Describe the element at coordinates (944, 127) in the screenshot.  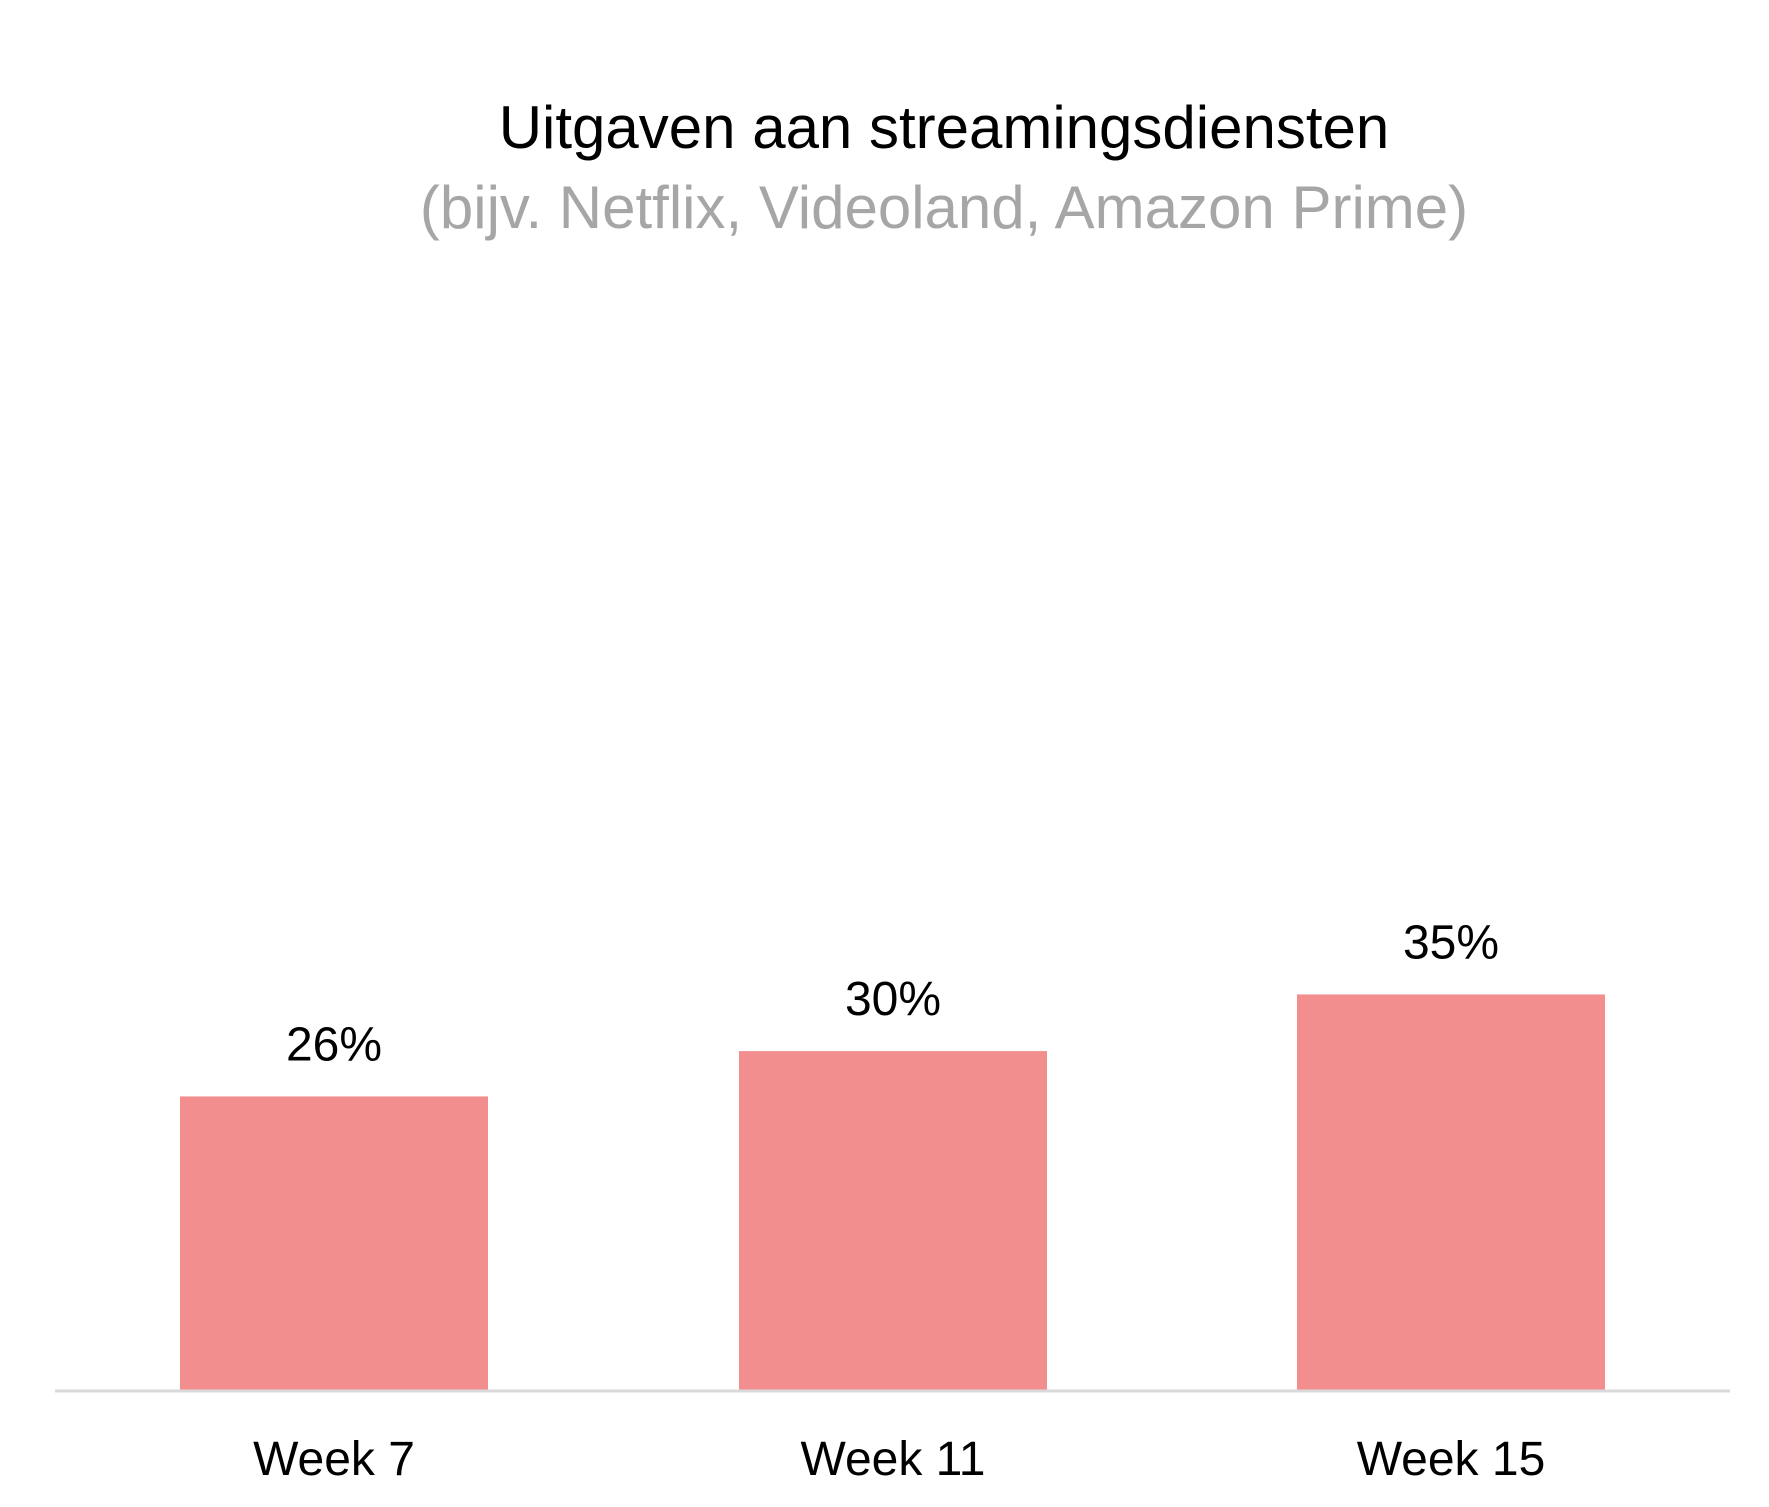
I see `chart-title: Uitgaven aan streamingsdiensten` at that location.